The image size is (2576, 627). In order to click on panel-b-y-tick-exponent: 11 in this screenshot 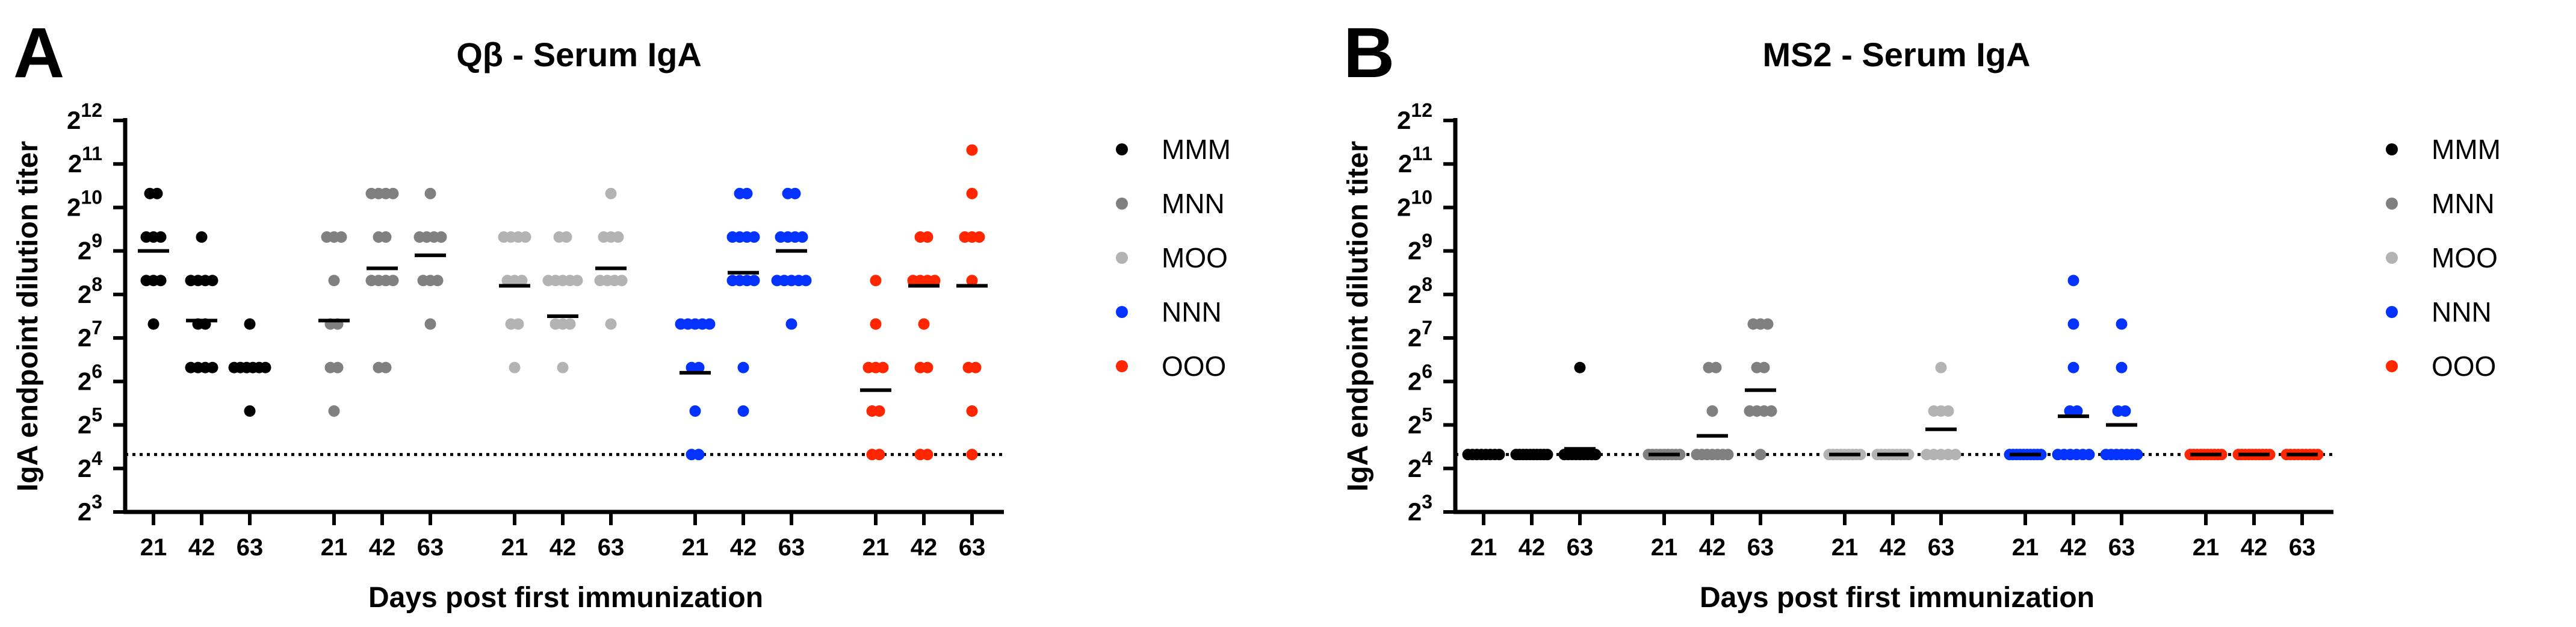, I will do `click(1422, 153)`.